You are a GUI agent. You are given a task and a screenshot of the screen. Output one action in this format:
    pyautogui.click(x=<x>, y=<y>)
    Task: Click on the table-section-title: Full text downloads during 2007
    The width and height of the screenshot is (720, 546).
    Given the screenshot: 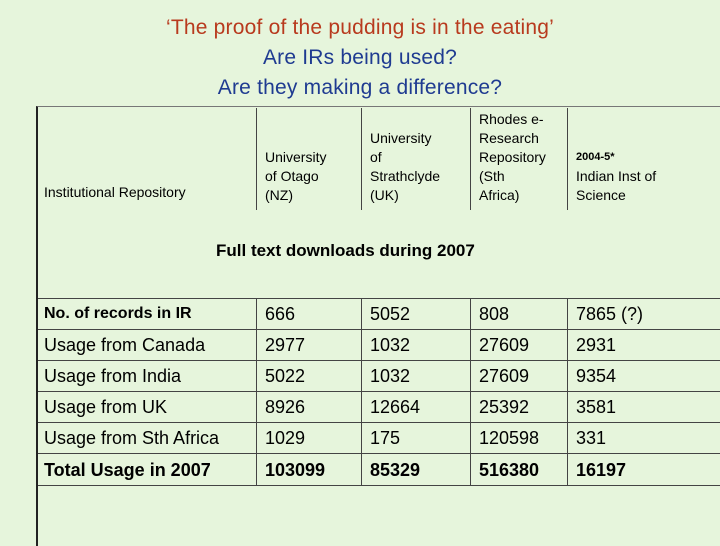 What is the action you would take?
    pyautogui.click(x=345, y=250)
    